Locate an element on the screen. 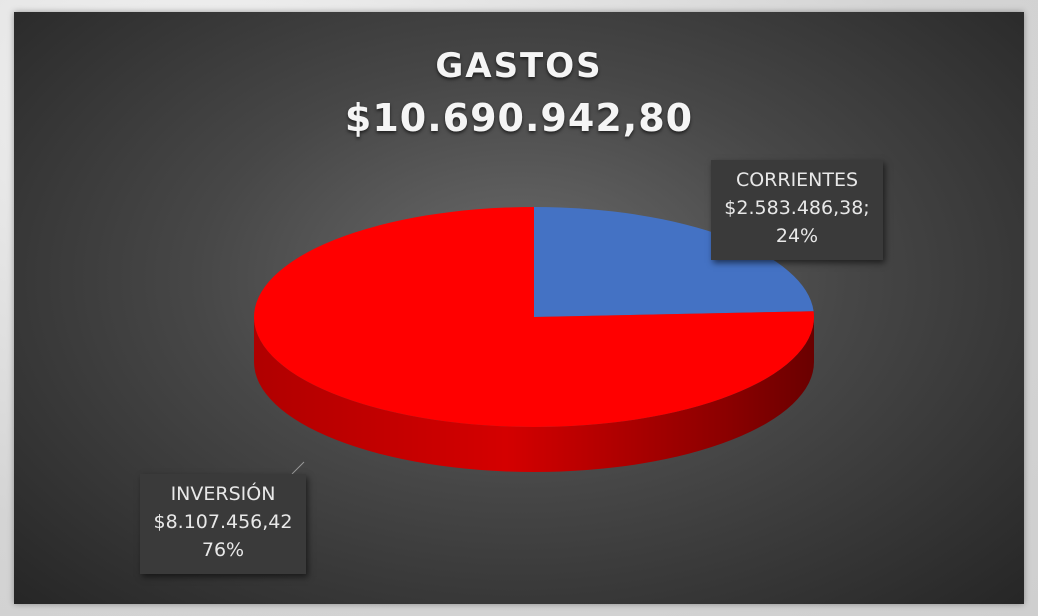 The image size is (1038, 616). data-label-corrientes: CORRIENTES $2.583.486,38; 24% is located at coordinates (797, 210).